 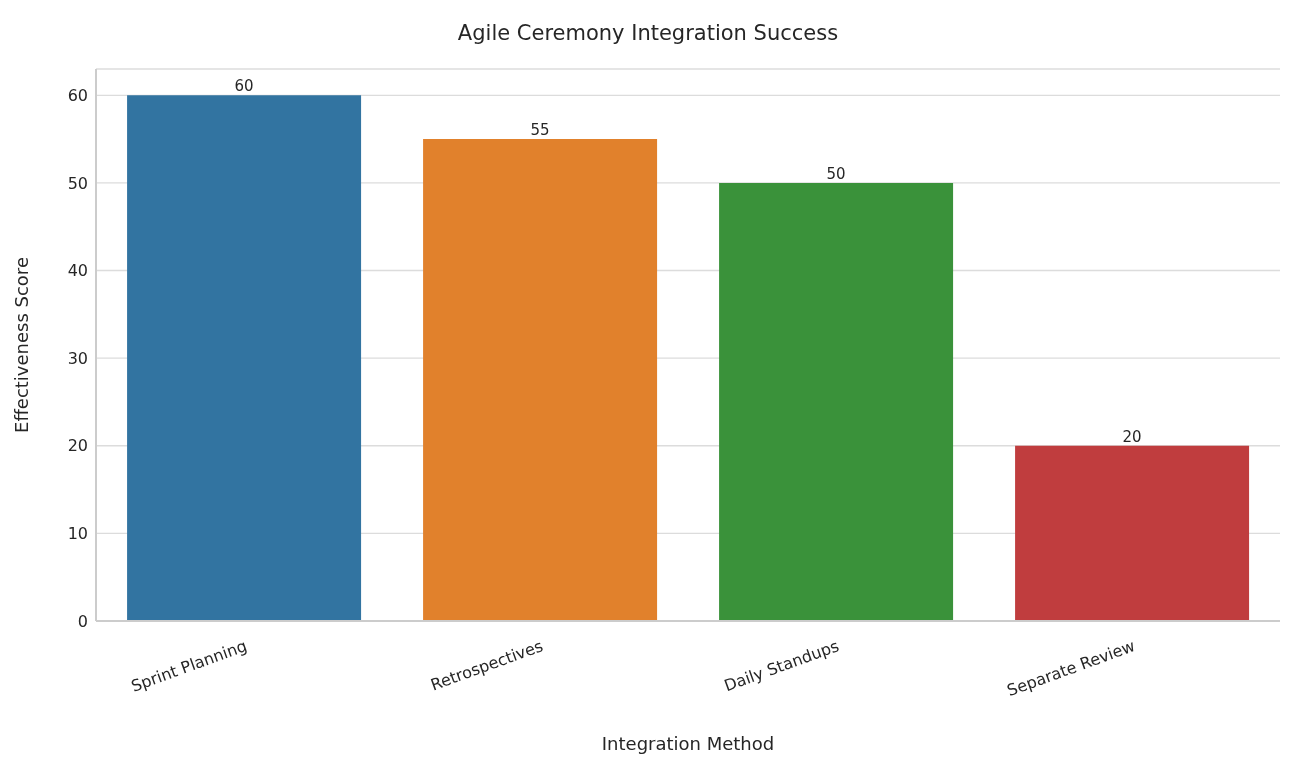 I want to click on y-tick-label: 0, so click(x=82, y=621).